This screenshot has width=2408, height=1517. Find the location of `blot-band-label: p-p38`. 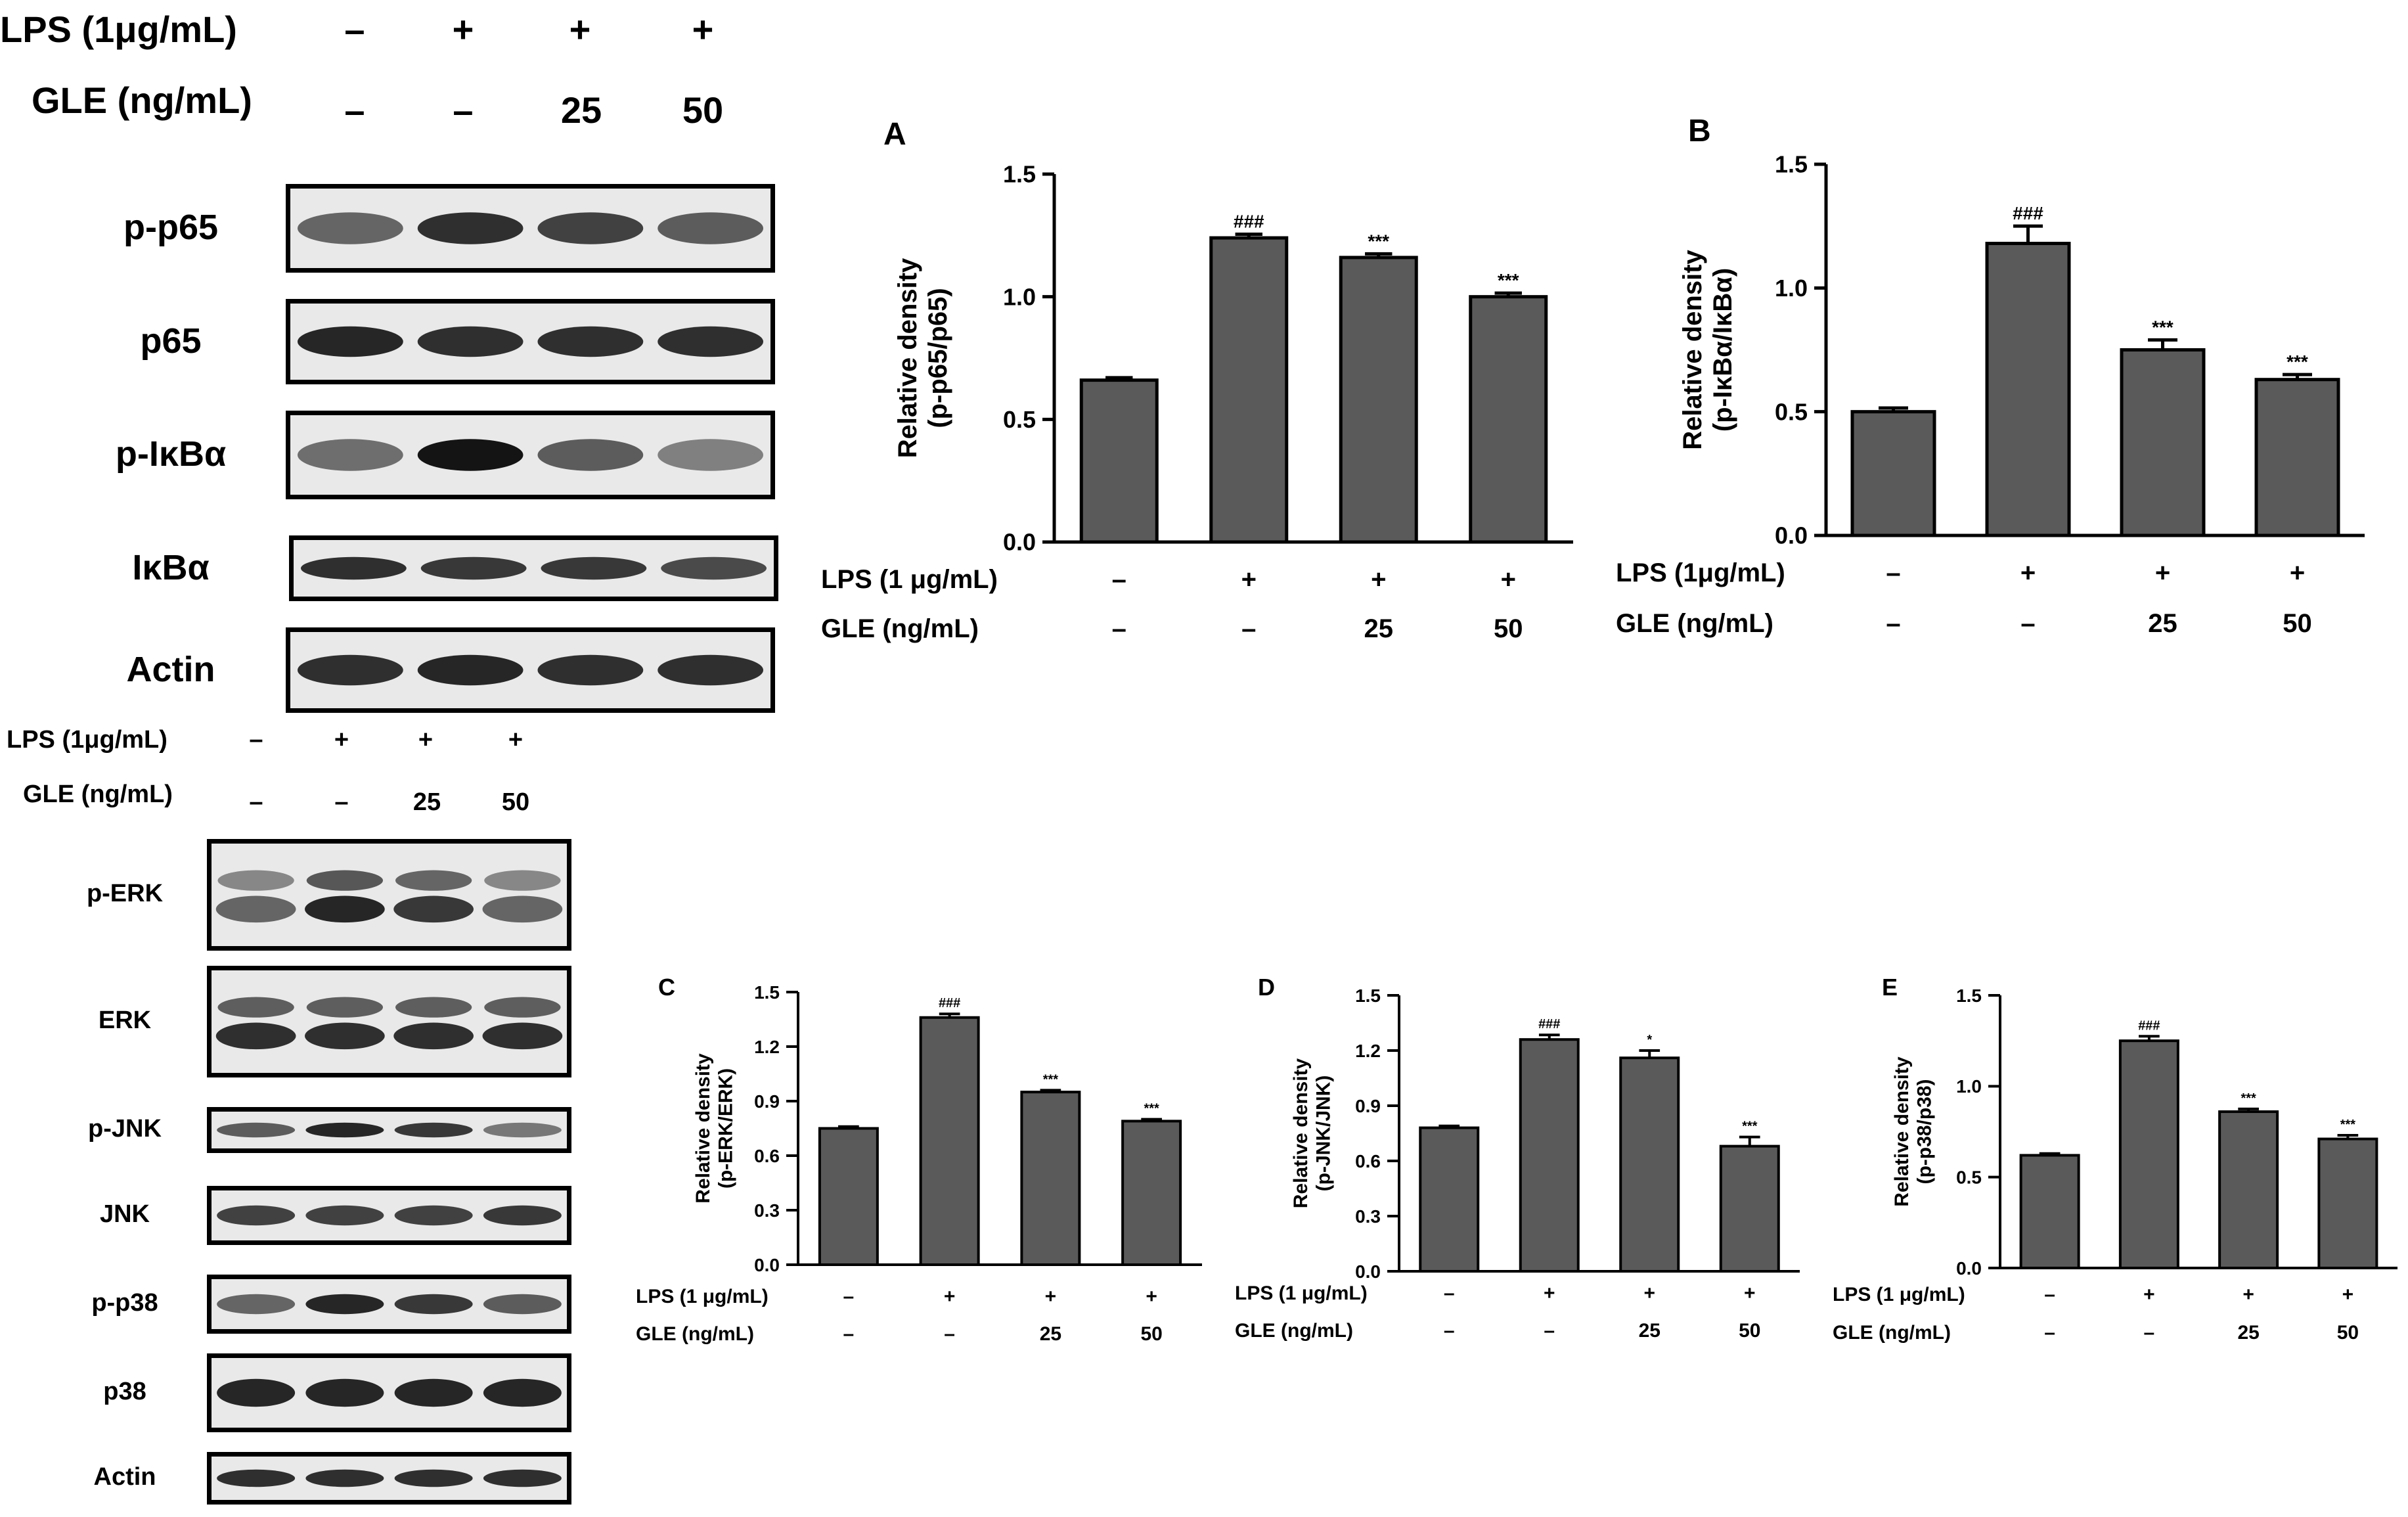

blot-band-label: p-p38 is located at coordinates (124, 1303).